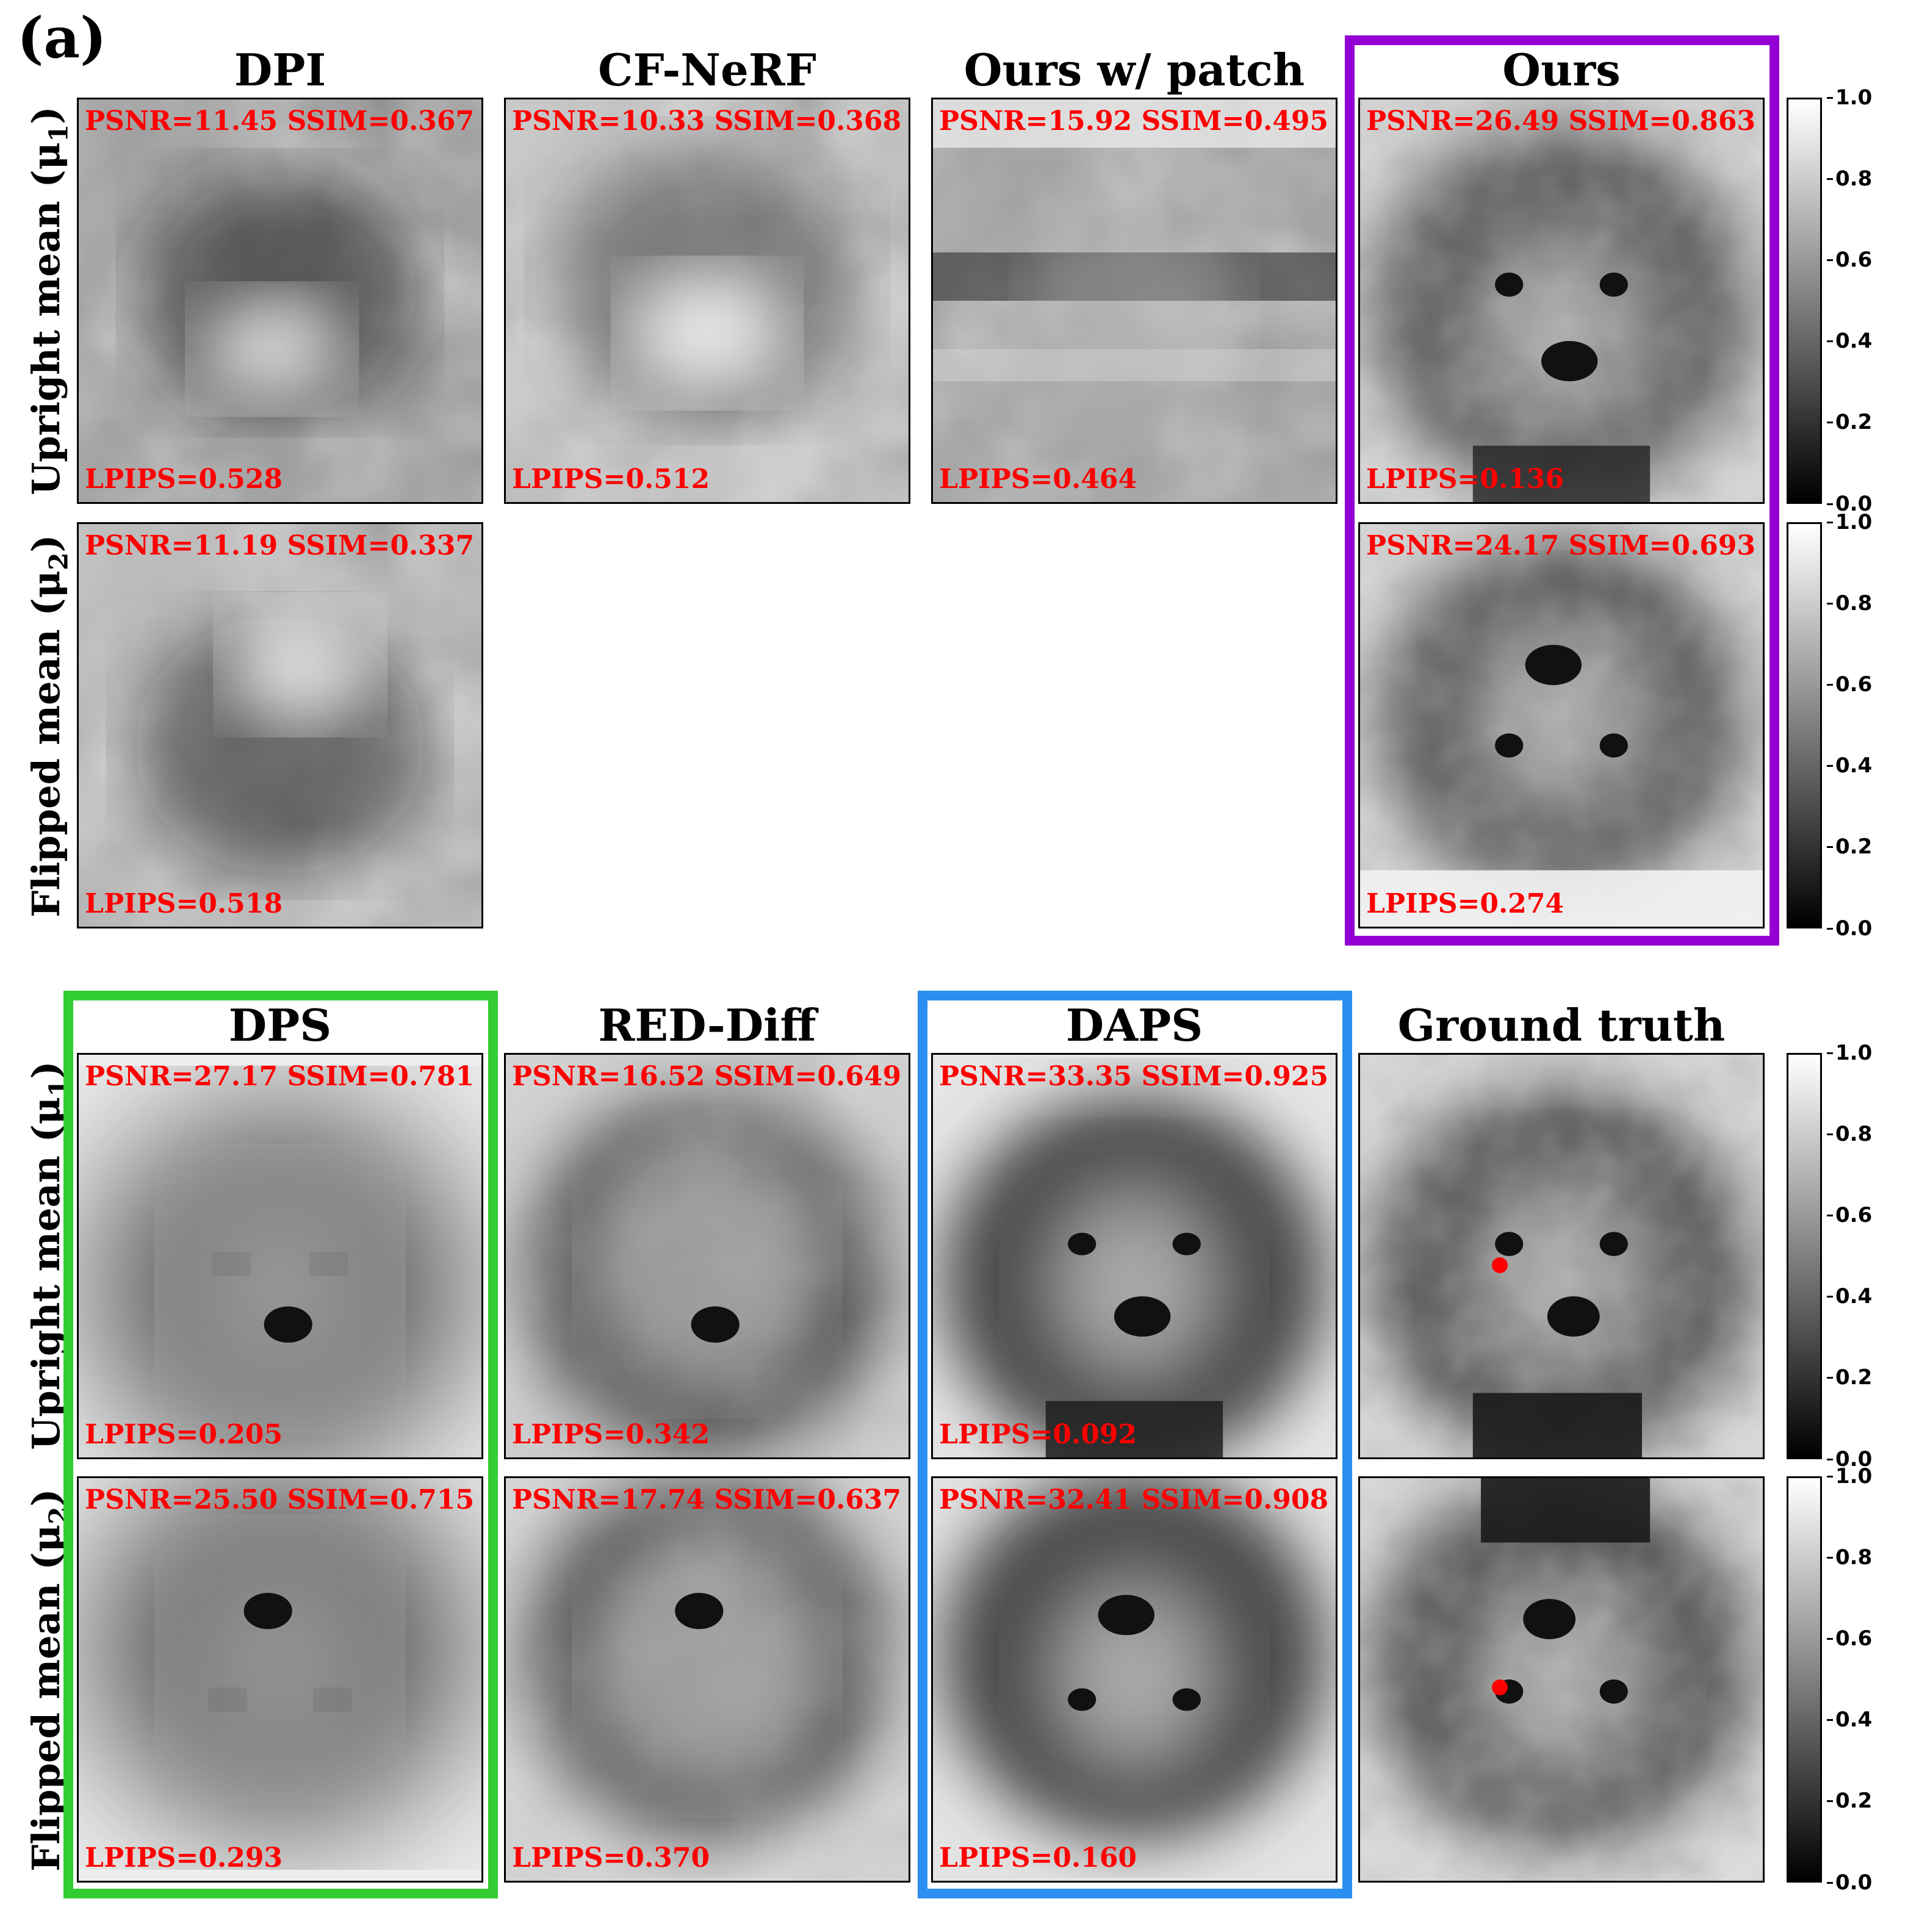 This screenshot has height=1932, width=1908. I want to click on image-dps-flipped: PSNR=25.50 SSIM=0.715 LPIPS=0.293, so click(280, 1679).